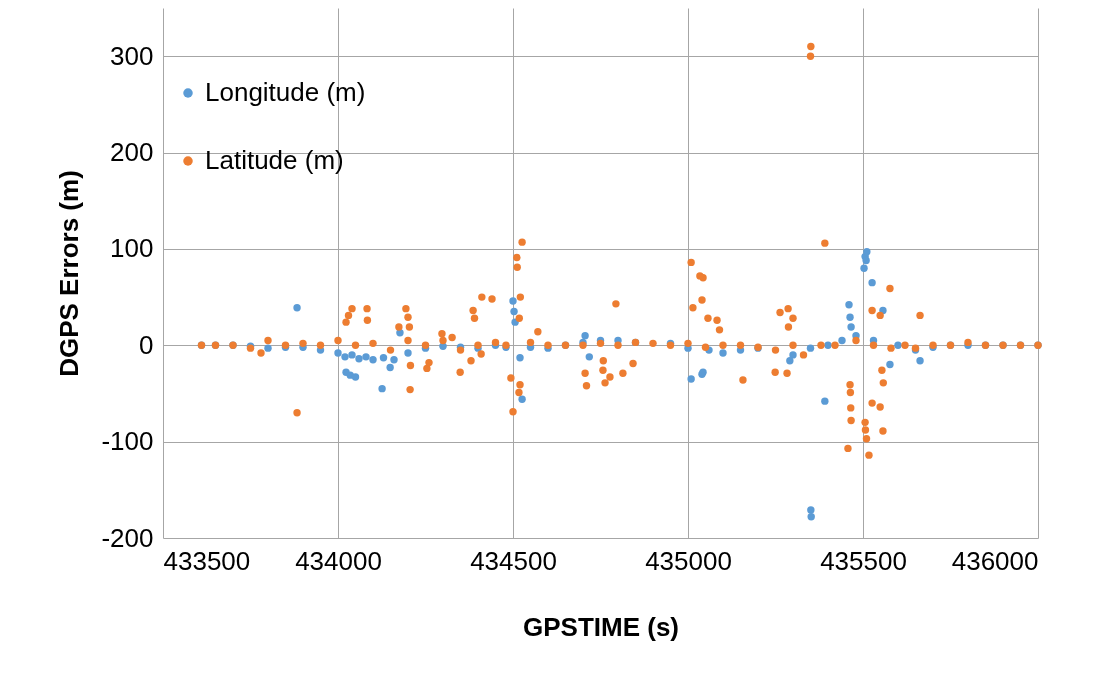 This screenshot has height=684, width=1099. Describe the element at coordinates (132, 55) in the screenshot. I see `y-tick-label: 300` at that location.